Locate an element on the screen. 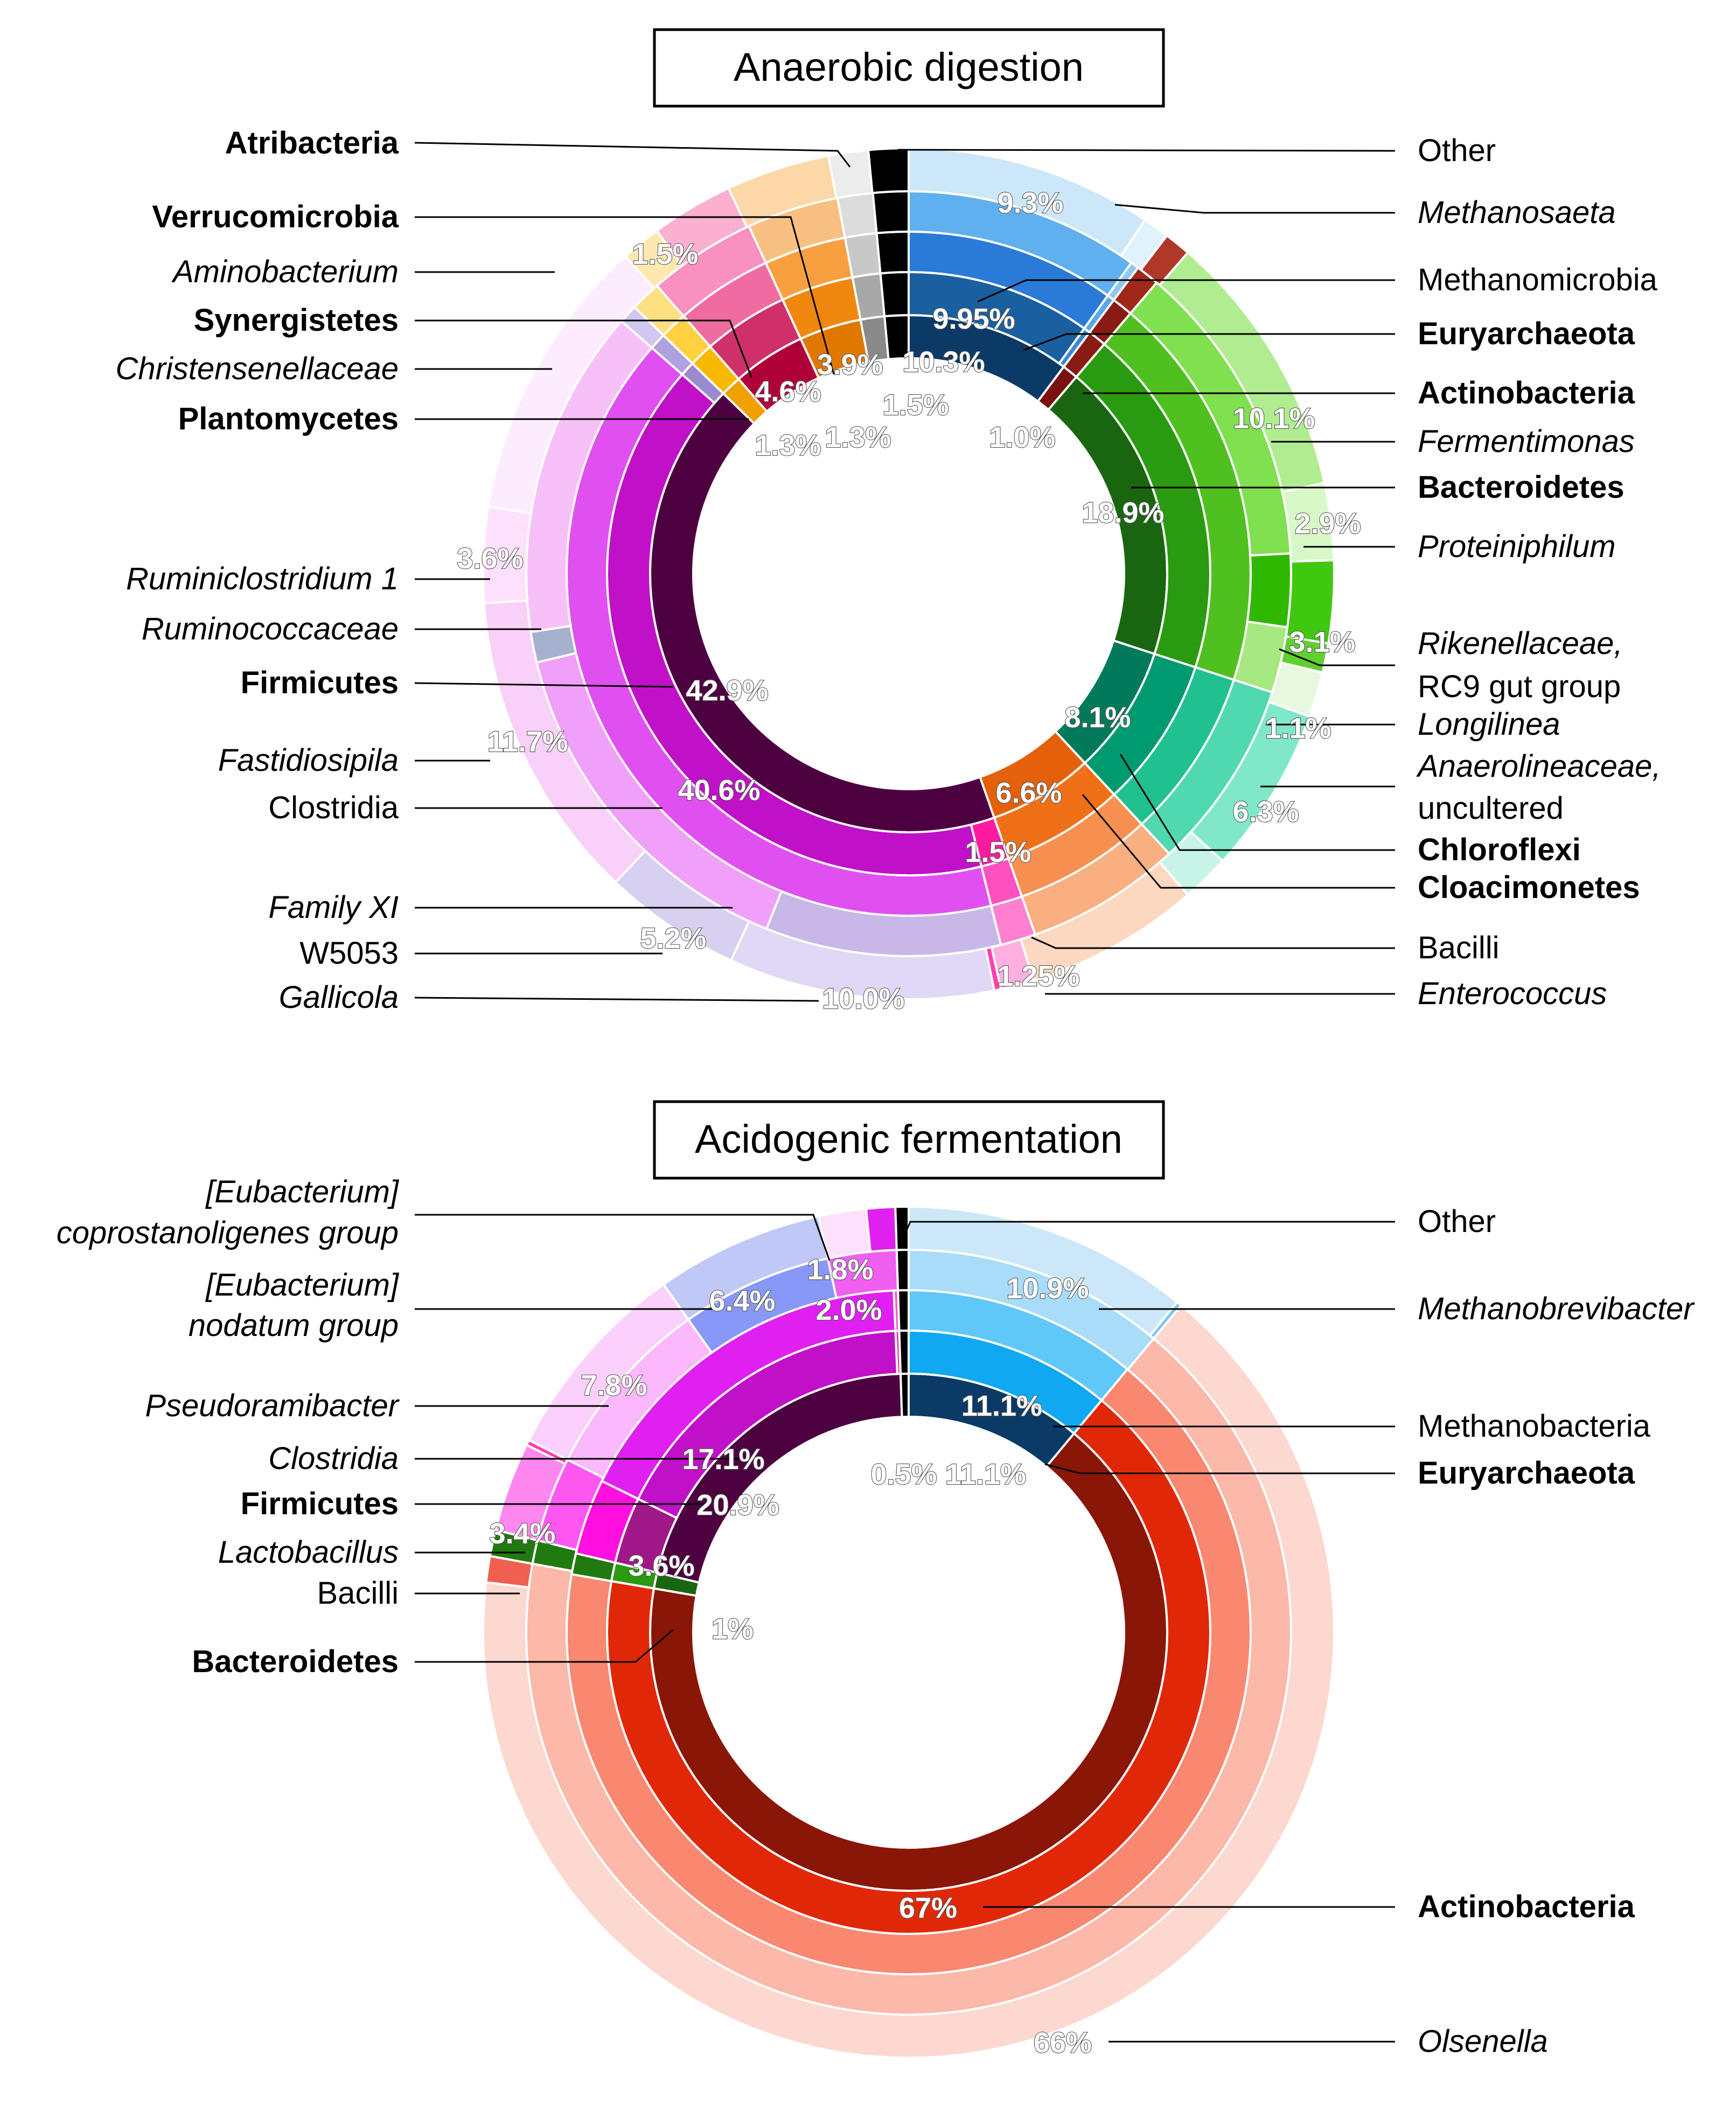 This screenshot has height=2116, width=1736. pct-proteiniphilum: 2.9% is located at coordinates (1327, 523).